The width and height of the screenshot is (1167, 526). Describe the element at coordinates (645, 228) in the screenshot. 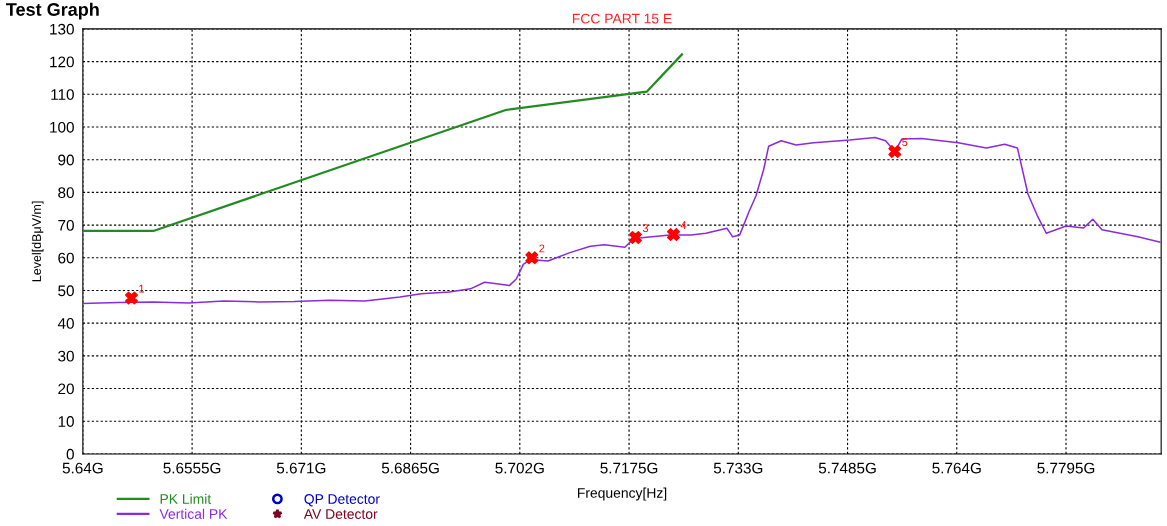

I see `annotation: 3` at that location.